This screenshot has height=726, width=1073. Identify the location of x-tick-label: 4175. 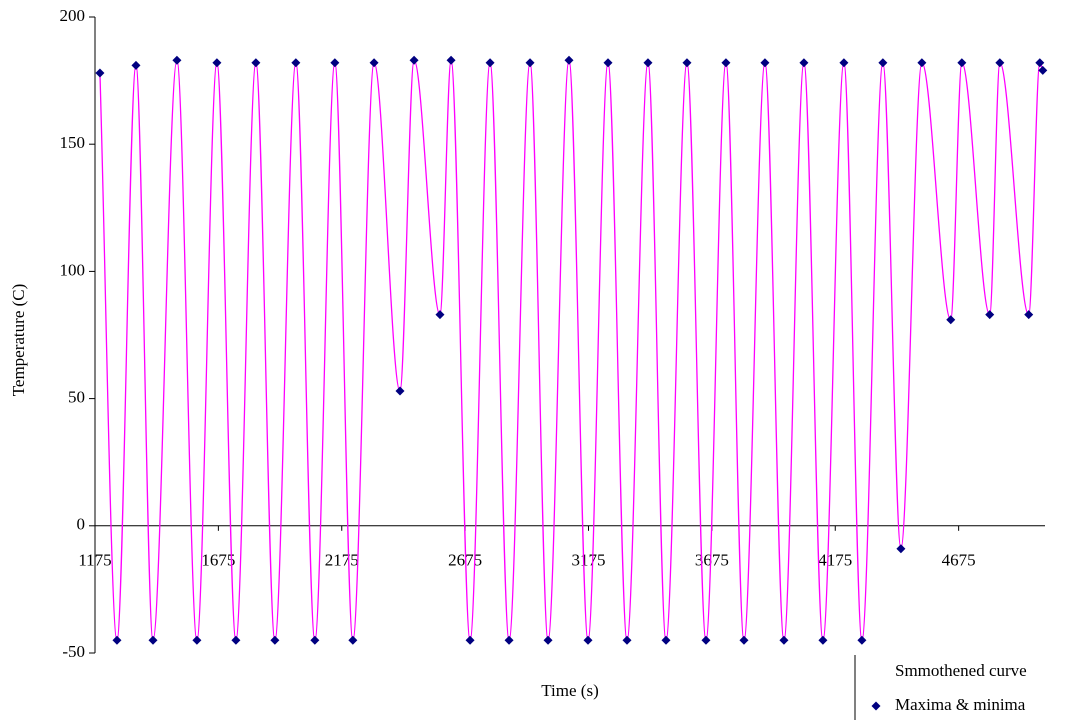
(835, 560).